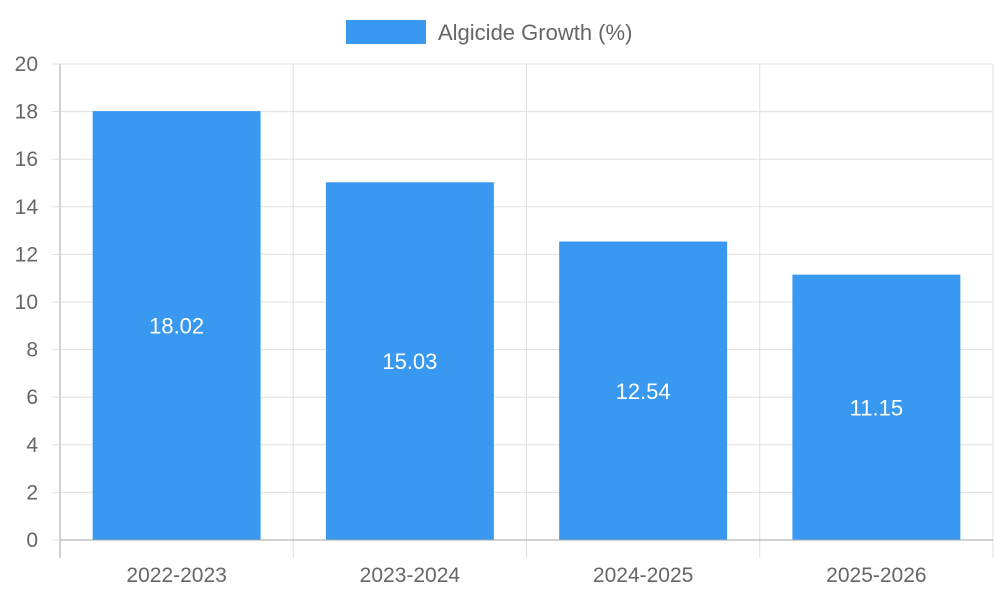 Image resolution: width=1000 pixels, height=605 pixels. I want to click on x-tick-label: 2025-2026, so click(876, 575).